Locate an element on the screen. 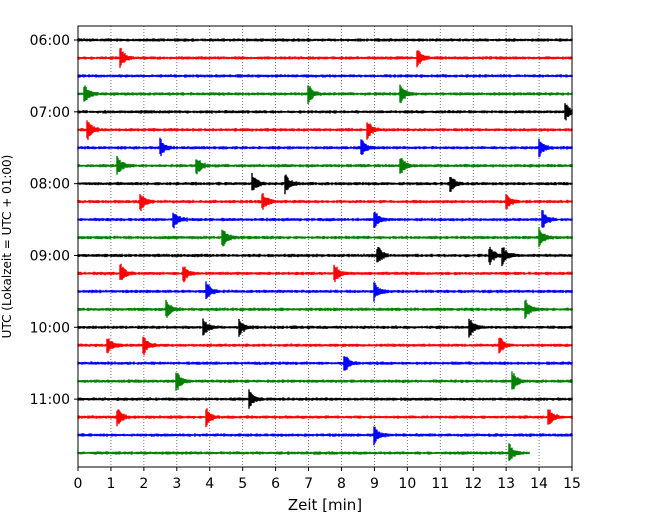  x-tick-label: 2 is located at coordinates (143, 484).